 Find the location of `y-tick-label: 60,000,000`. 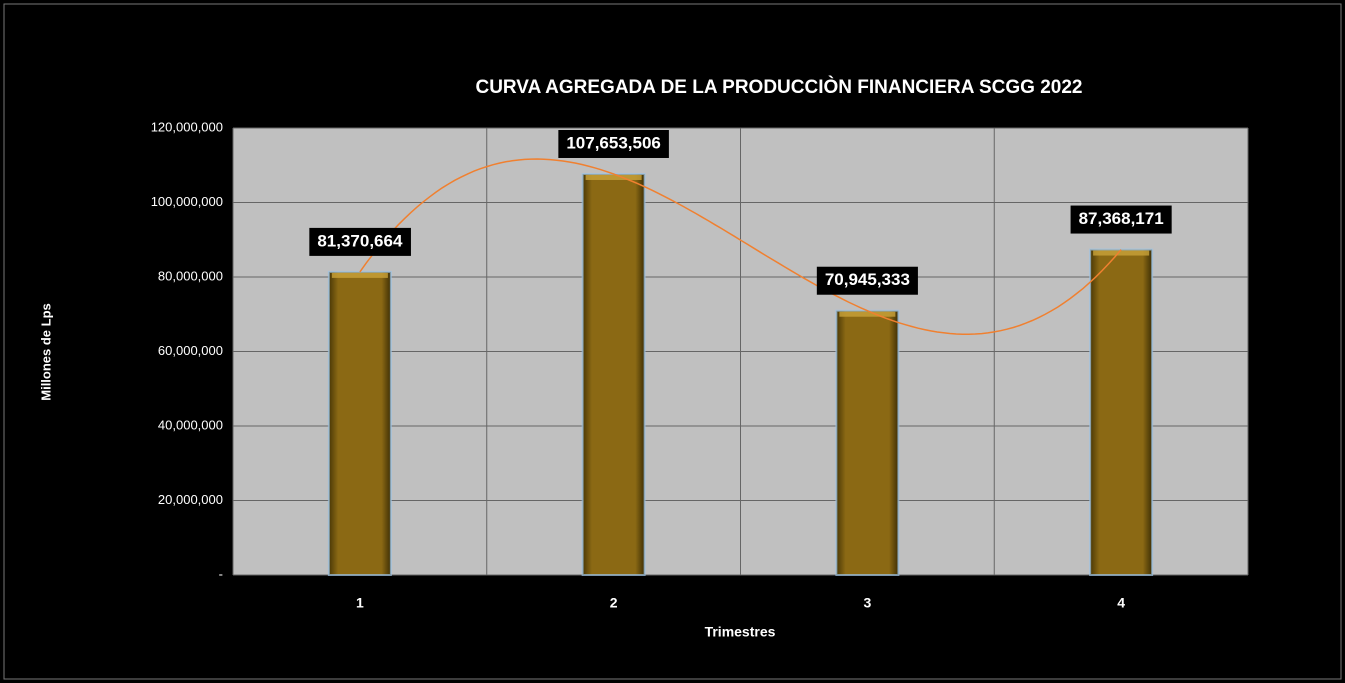

y-tick-label: 60,000,000 is located at coordinates (190, 350).